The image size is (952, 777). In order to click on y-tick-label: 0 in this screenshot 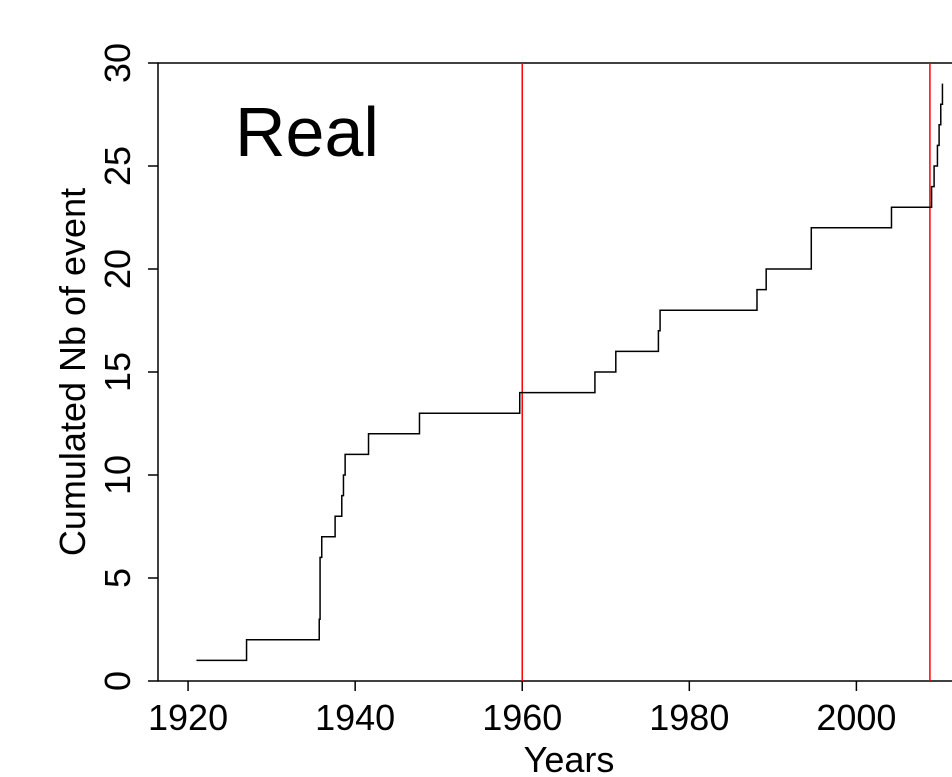, I will do `click(117, 681)`.